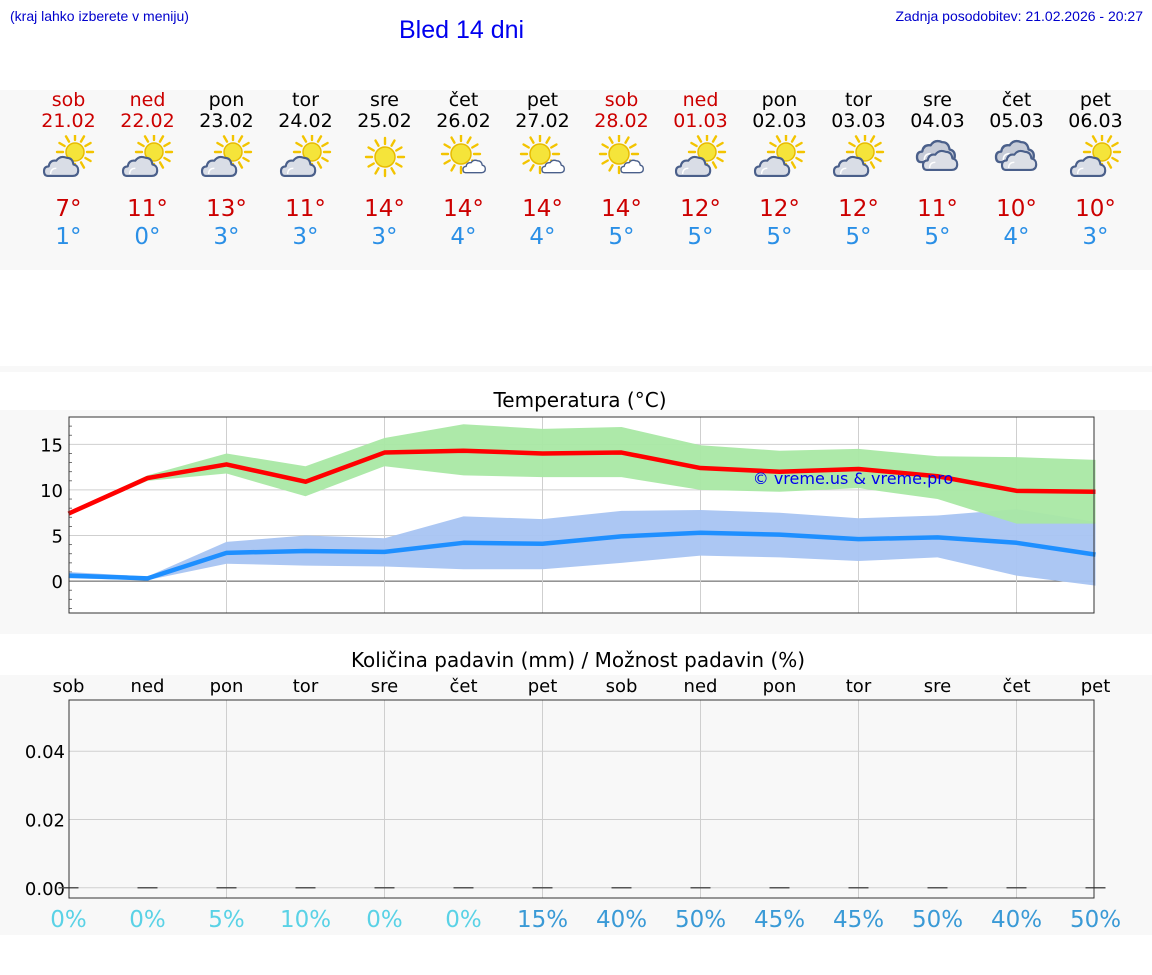 The image size is (1152, 975). What do you see at coordinates (384, 121) in the screenshot?
I see `day-date: 25.02` at bounding box center [384, 121].